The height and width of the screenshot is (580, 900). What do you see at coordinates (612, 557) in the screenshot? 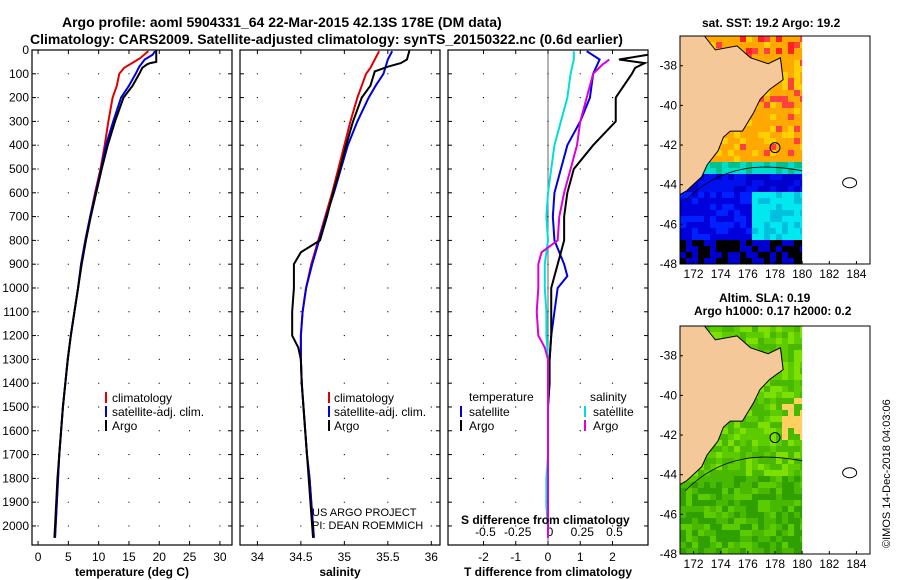
I see `x-tick-label: 2` at bounding box center [612, 557].